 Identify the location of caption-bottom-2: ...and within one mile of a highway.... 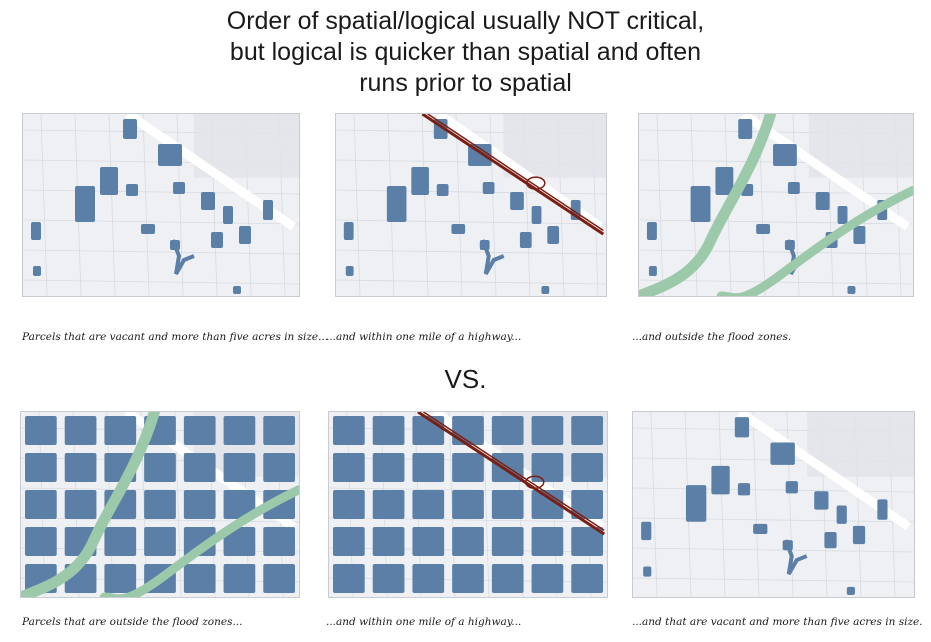
(424, 622).